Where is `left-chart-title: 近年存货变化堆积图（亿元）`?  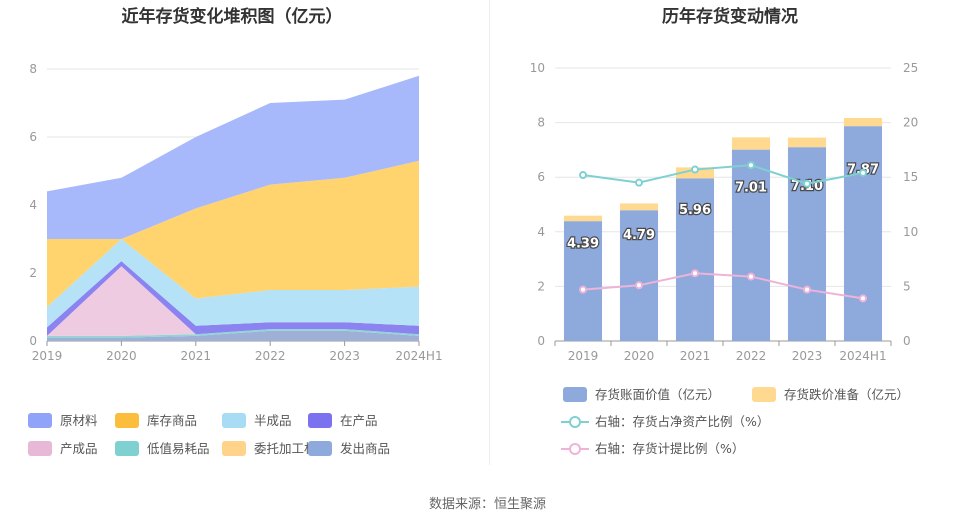
left-chart-title: 近年存货变化堆积图（亿元） is located at coordinates (232, 16).